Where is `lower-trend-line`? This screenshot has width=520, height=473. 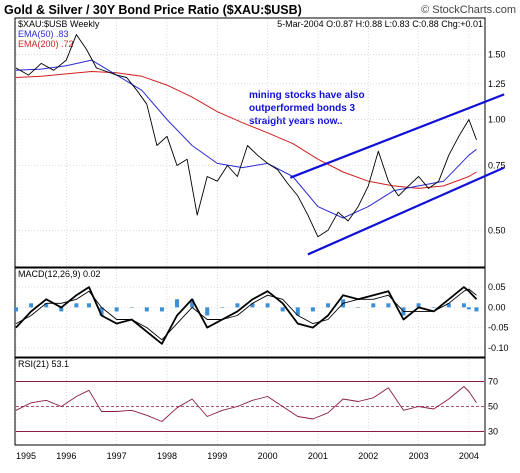 lower-trend-line is located at coordinates (406, 211).